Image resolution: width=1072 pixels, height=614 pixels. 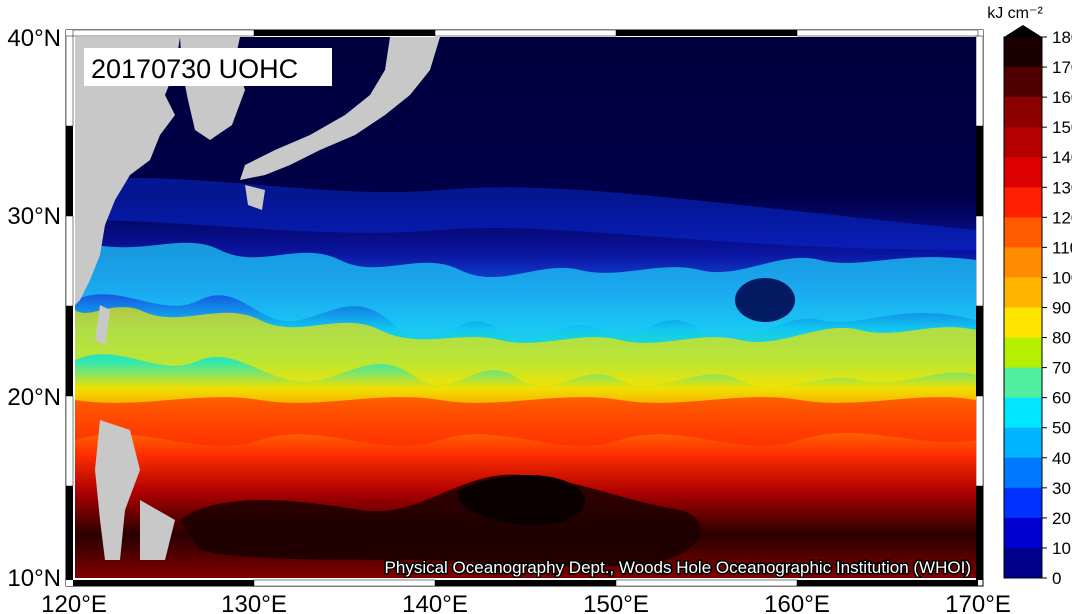 What do you see at coordinates (74, 602) in the screenshot?
I see `lon-label-120e: 120°E` at bounding box center [74, 602].